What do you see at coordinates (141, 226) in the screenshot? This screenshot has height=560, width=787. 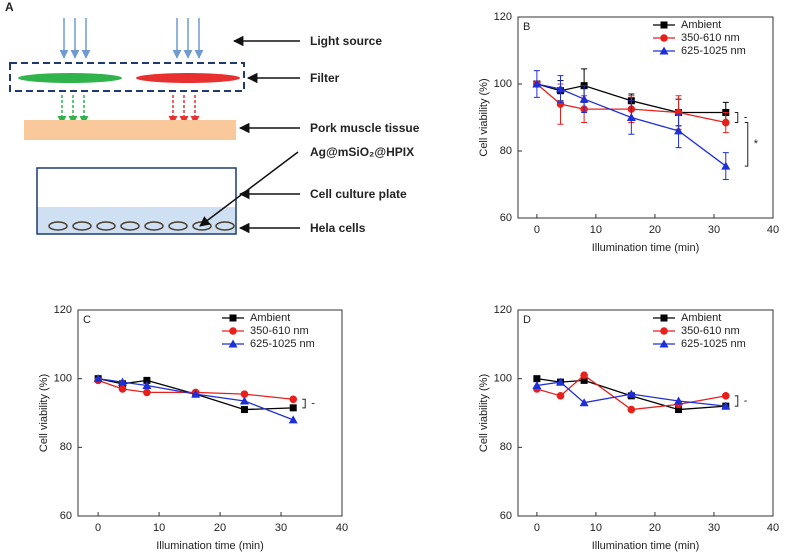 I see `cells` at bounding box center [141, 226].